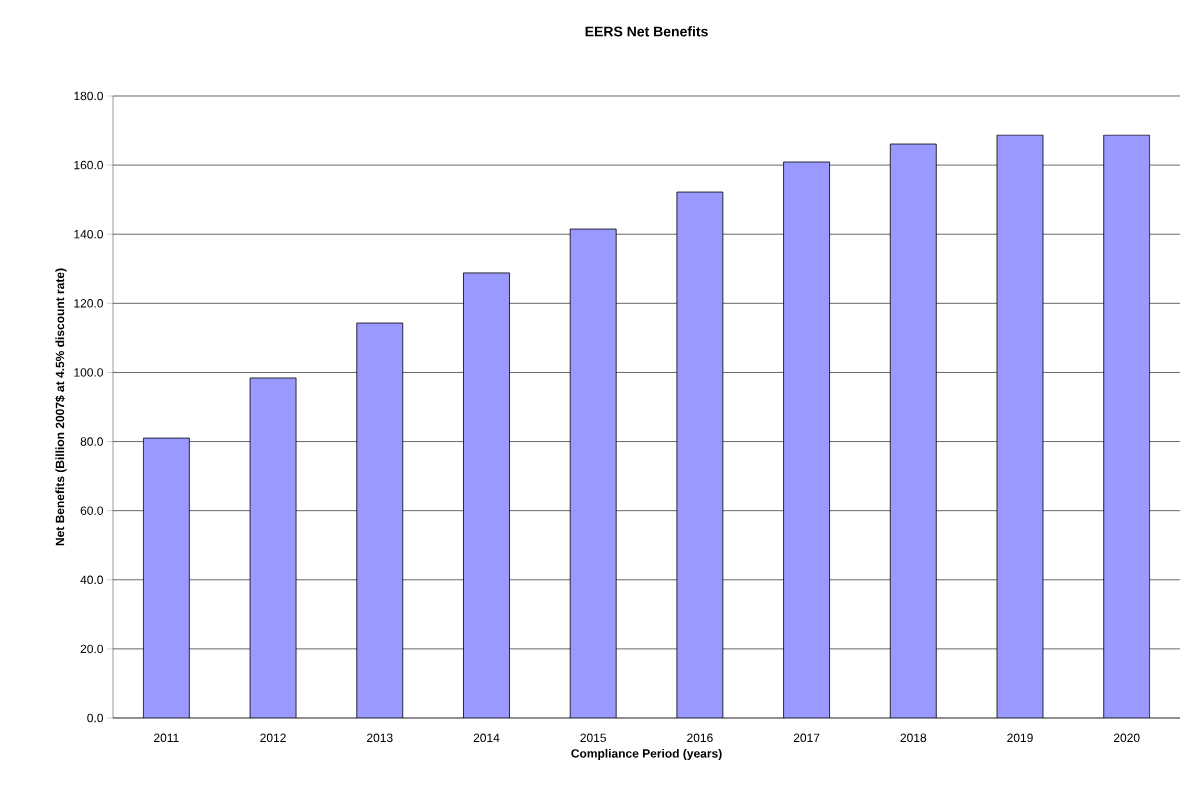 The image size is (1191, 798). Describe the element at coordinates (88, 165) in the screenshot. I see `y-tick-label: 160.0` at that location.